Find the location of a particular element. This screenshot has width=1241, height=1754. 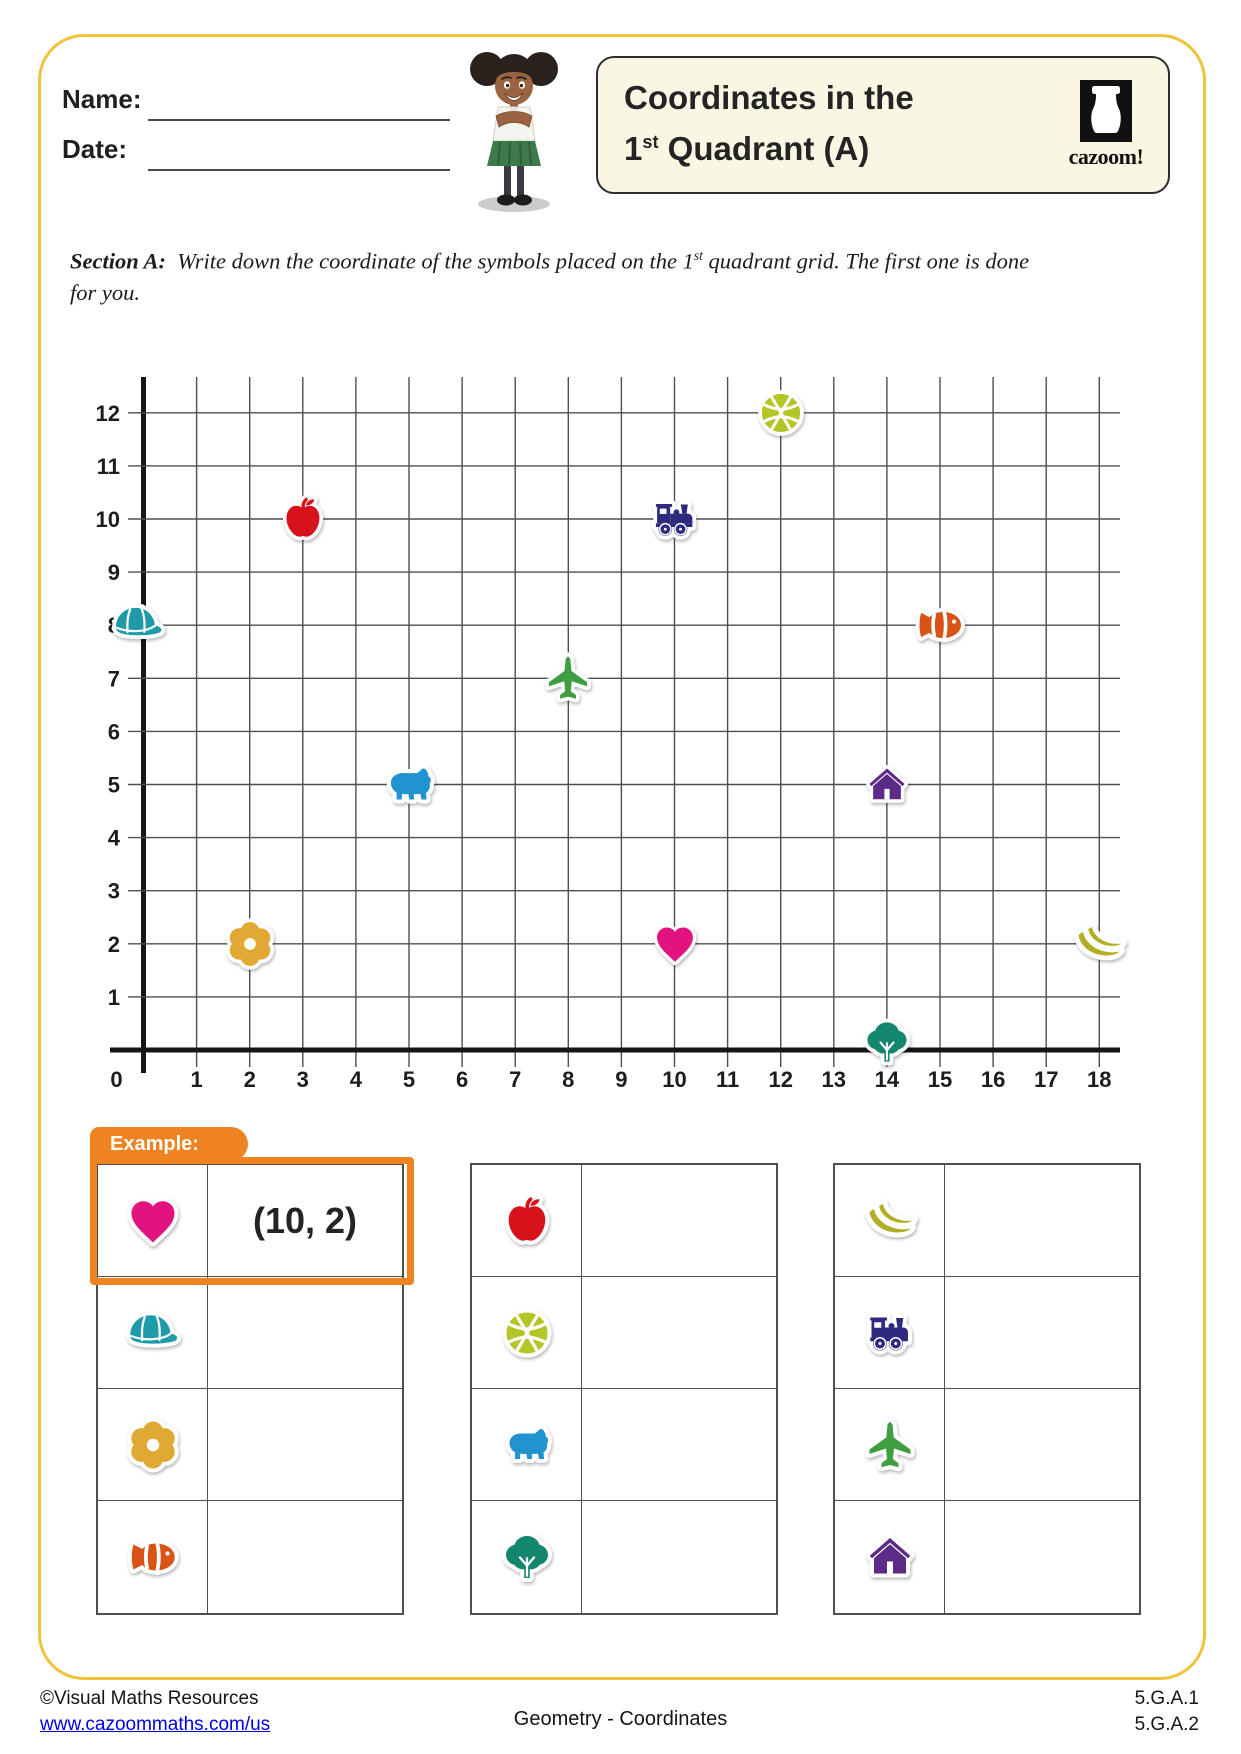

website-link: www.cazoommaths.com/us is located at coordinates (155, 1724).